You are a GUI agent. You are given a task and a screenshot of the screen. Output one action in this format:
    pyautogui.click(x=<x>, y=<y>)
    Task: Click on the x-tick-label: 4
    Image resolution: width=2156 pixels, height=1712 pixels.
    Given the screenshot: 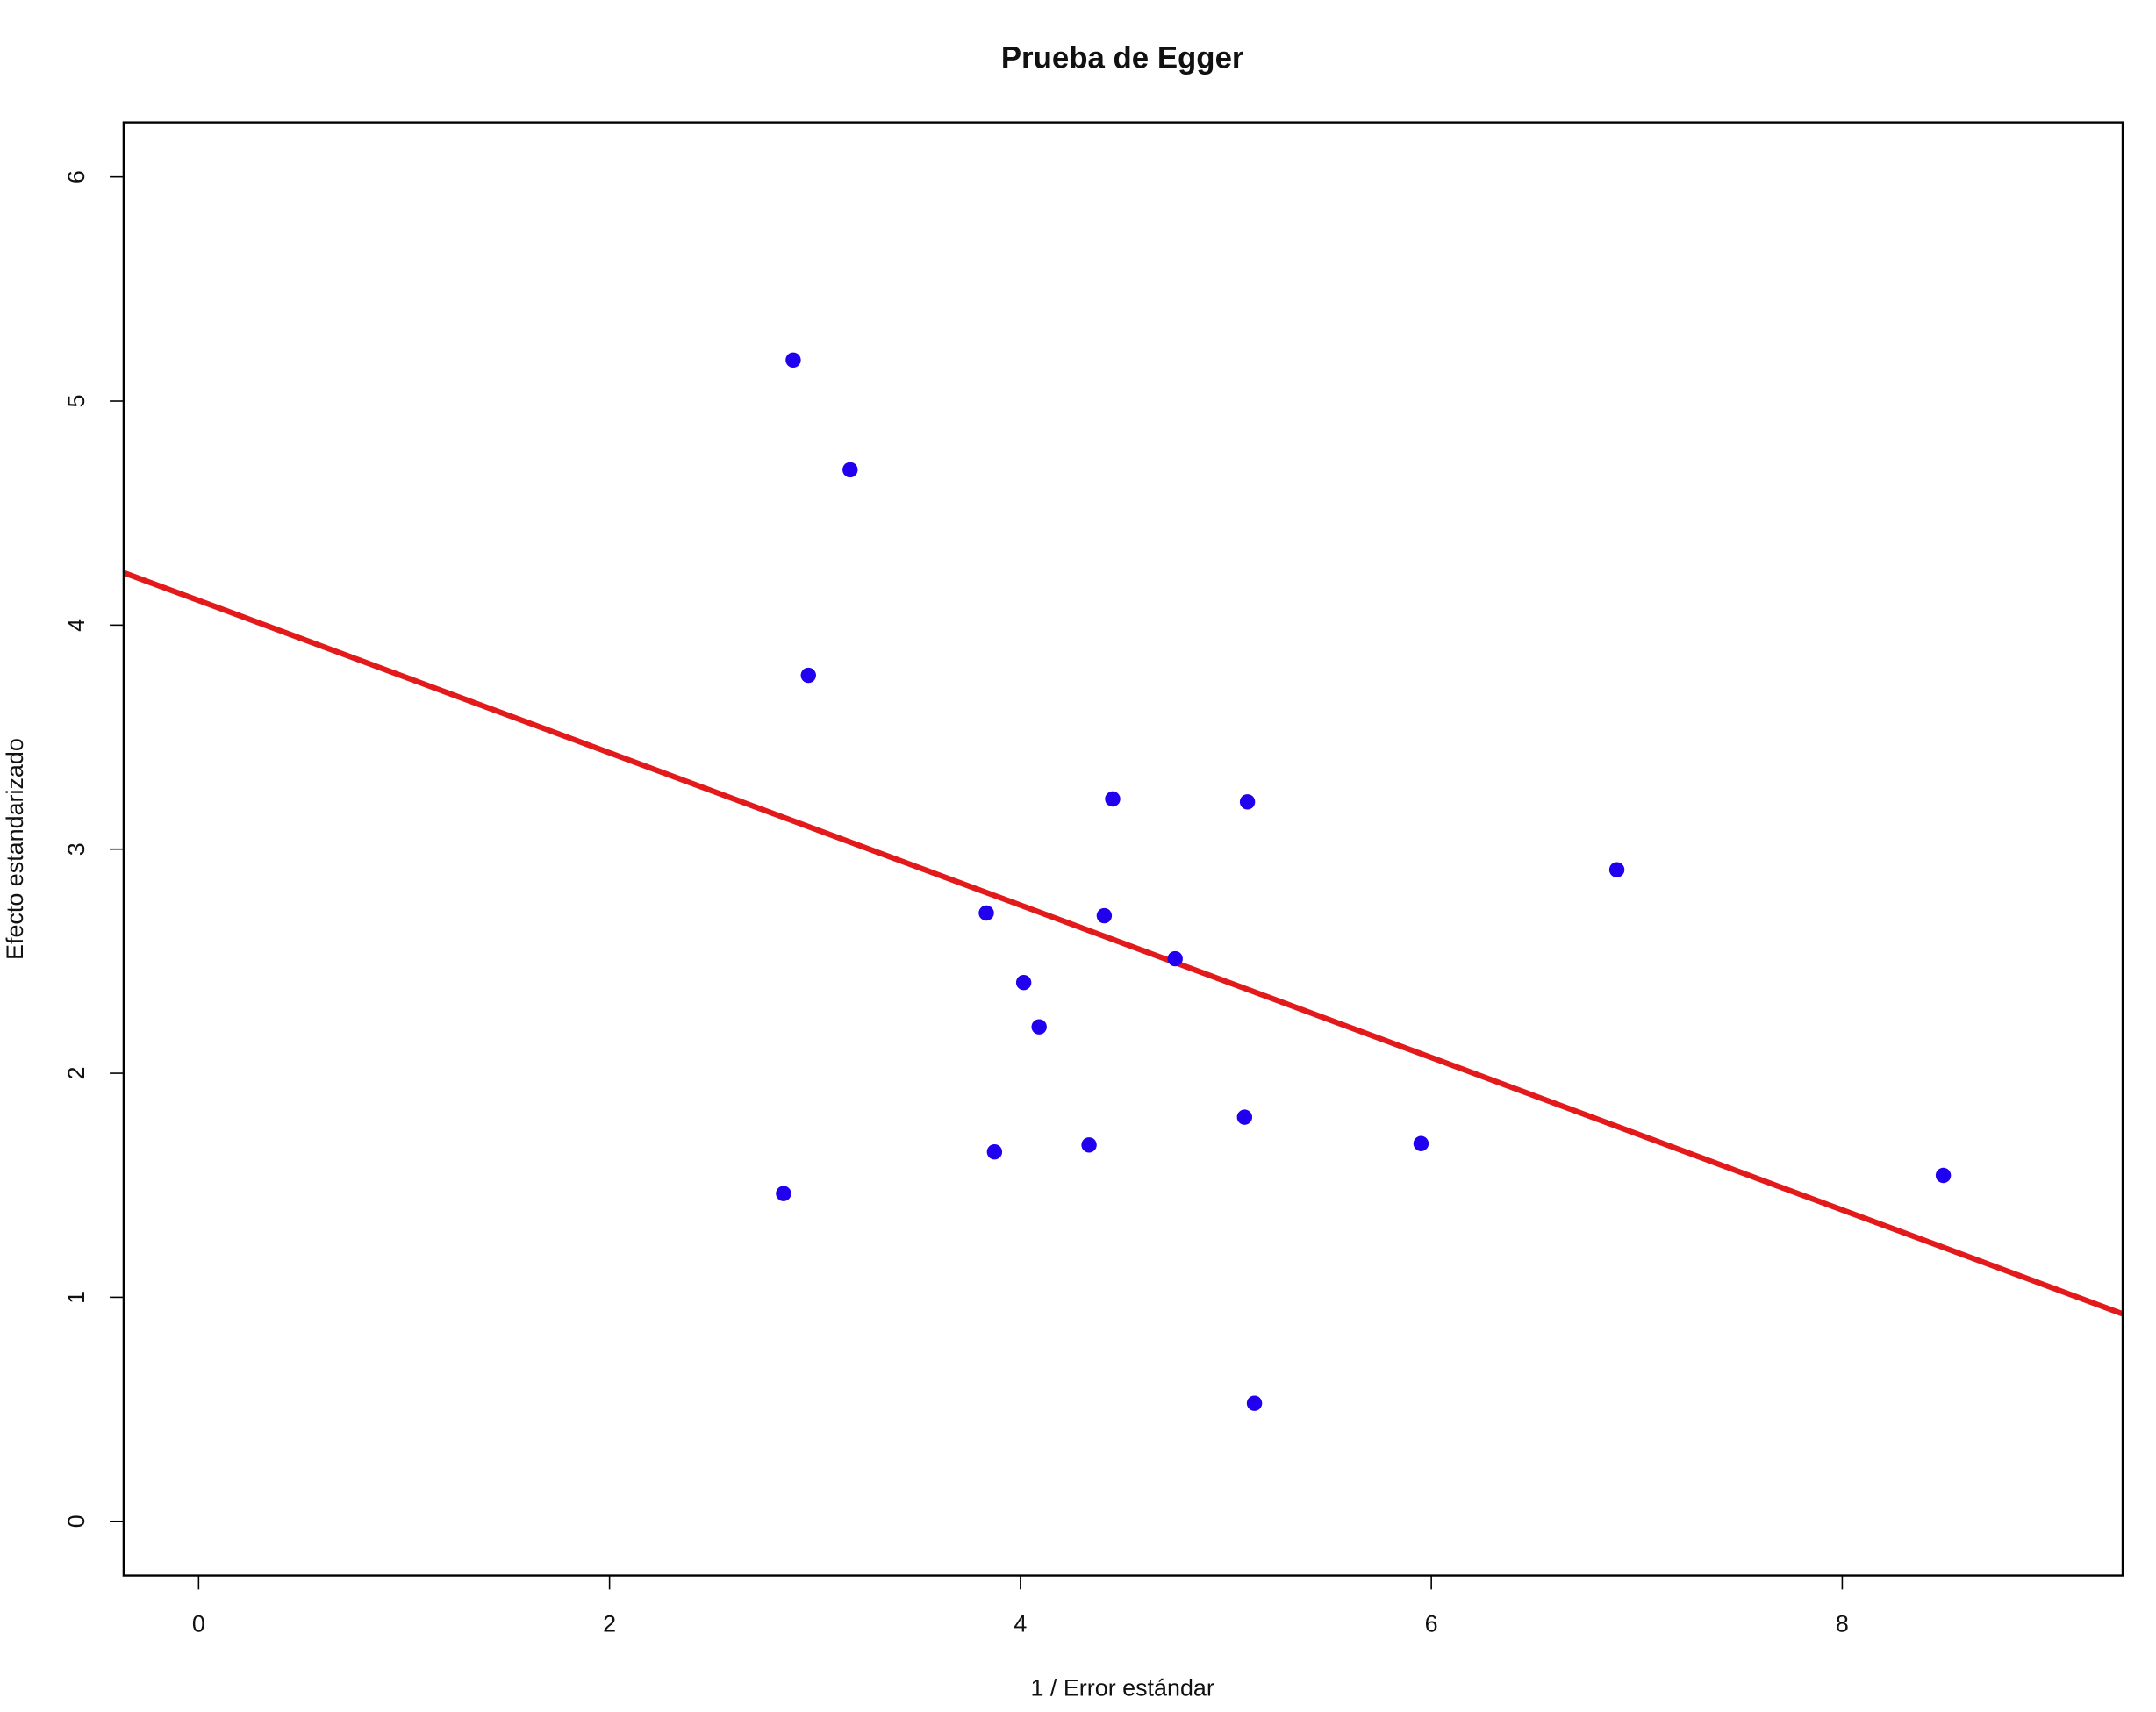 What is the action you would take?
    pyautogui.click(x=1020, y=1624)
    